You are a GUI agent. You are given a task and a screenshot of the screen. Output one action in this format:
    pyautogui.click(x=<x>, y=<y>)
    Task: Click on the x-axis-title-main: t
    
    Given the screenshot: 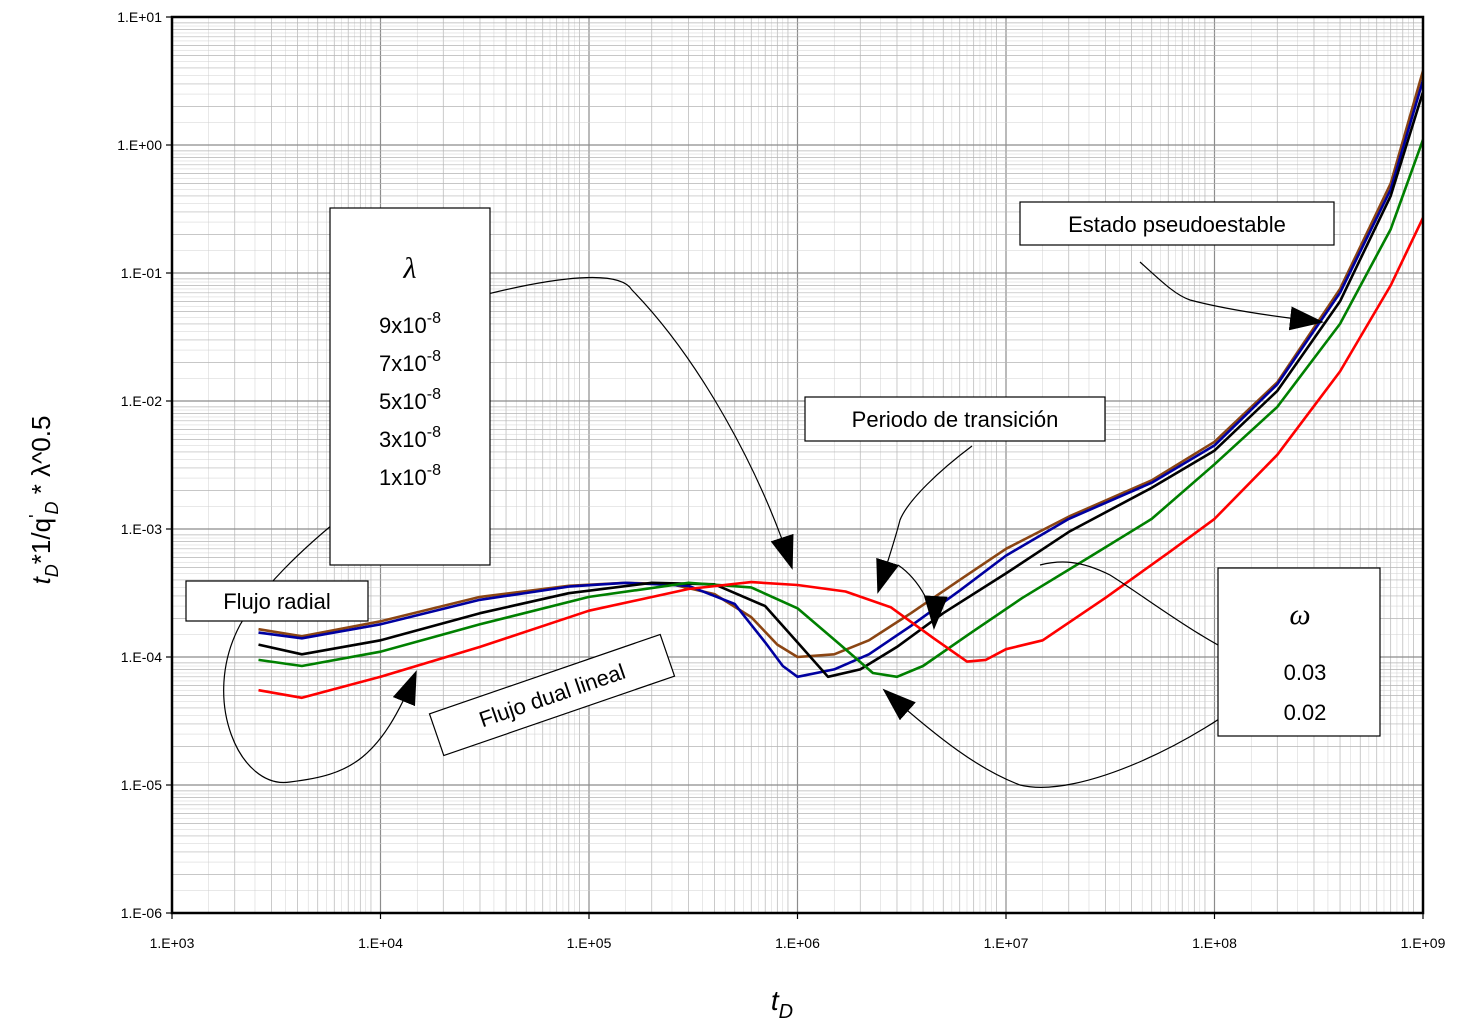 What is the action you would take?
    pyautogui.click(x=775, y=1000)
    